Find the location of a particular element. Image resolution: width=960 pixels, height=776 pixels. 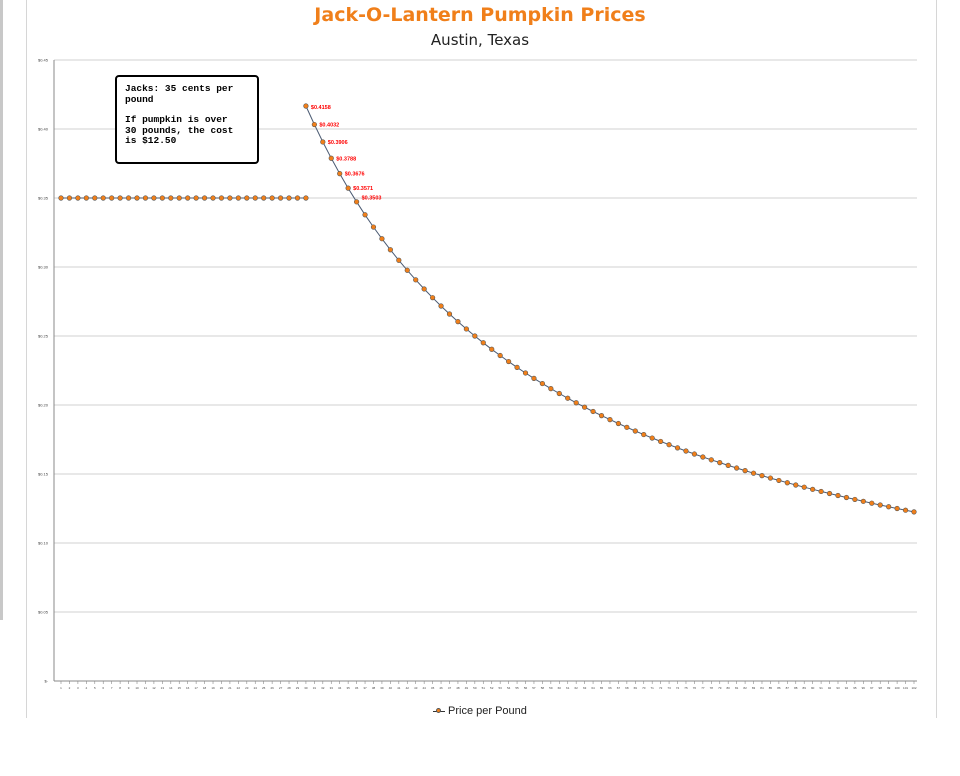

x-tick-label: 36 is located at coordinates (357, 688).